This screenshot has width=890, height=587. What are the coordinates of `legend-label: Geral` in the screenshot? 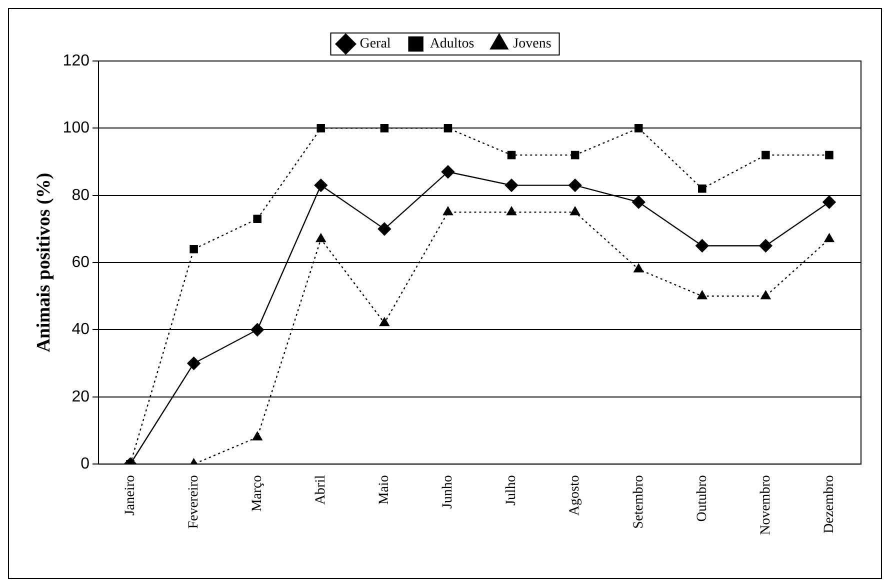 It's located at (375, 44).